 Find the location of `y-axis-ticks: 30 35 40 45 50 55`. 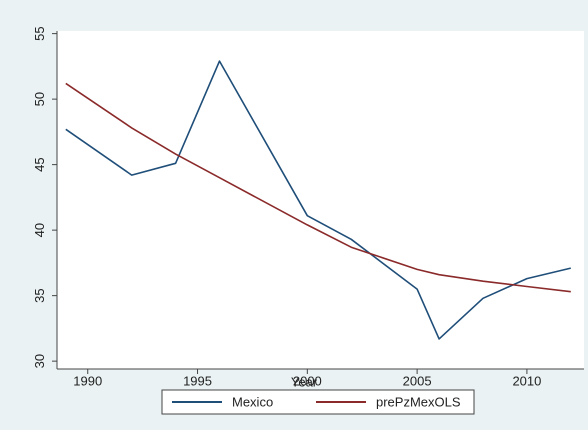

y-axis-ticks: 30 35 40 45 50 55 is located at coordinates (44, 197).